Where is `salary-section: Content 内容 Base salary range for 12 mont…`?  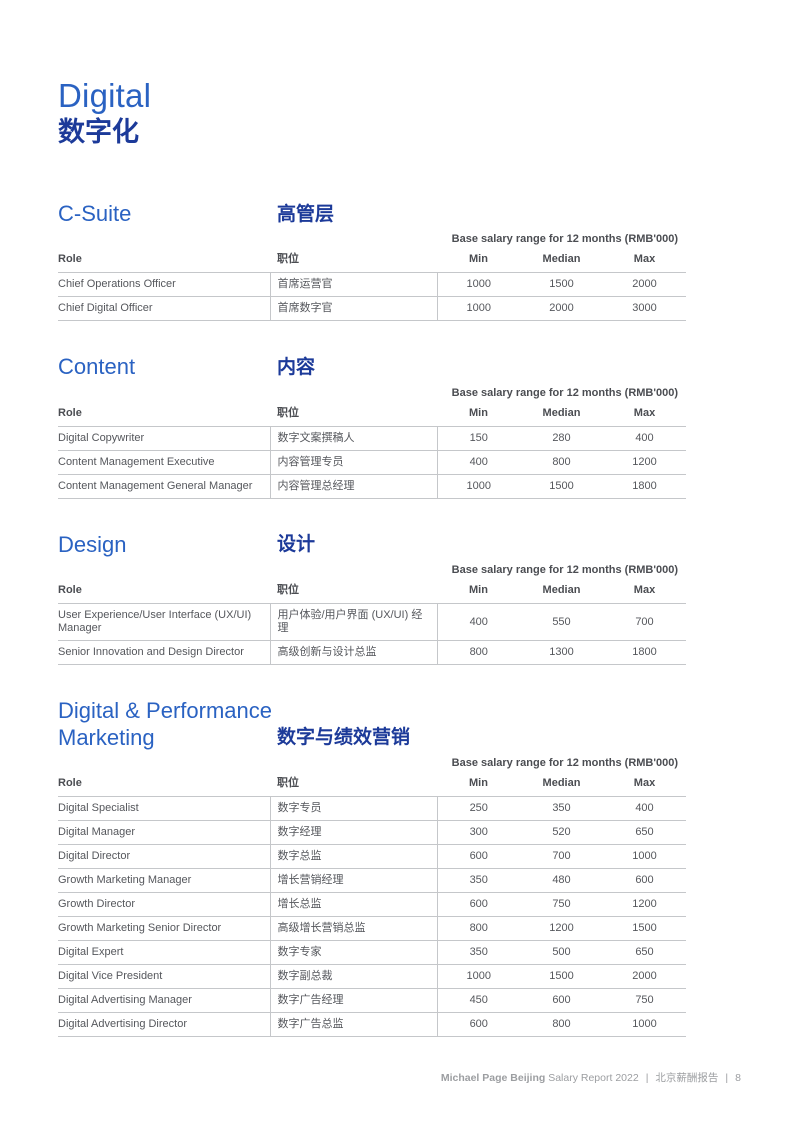 salary-section: Content 内容 Base salary range for 12 mont… is located at coordinates (372, 426).